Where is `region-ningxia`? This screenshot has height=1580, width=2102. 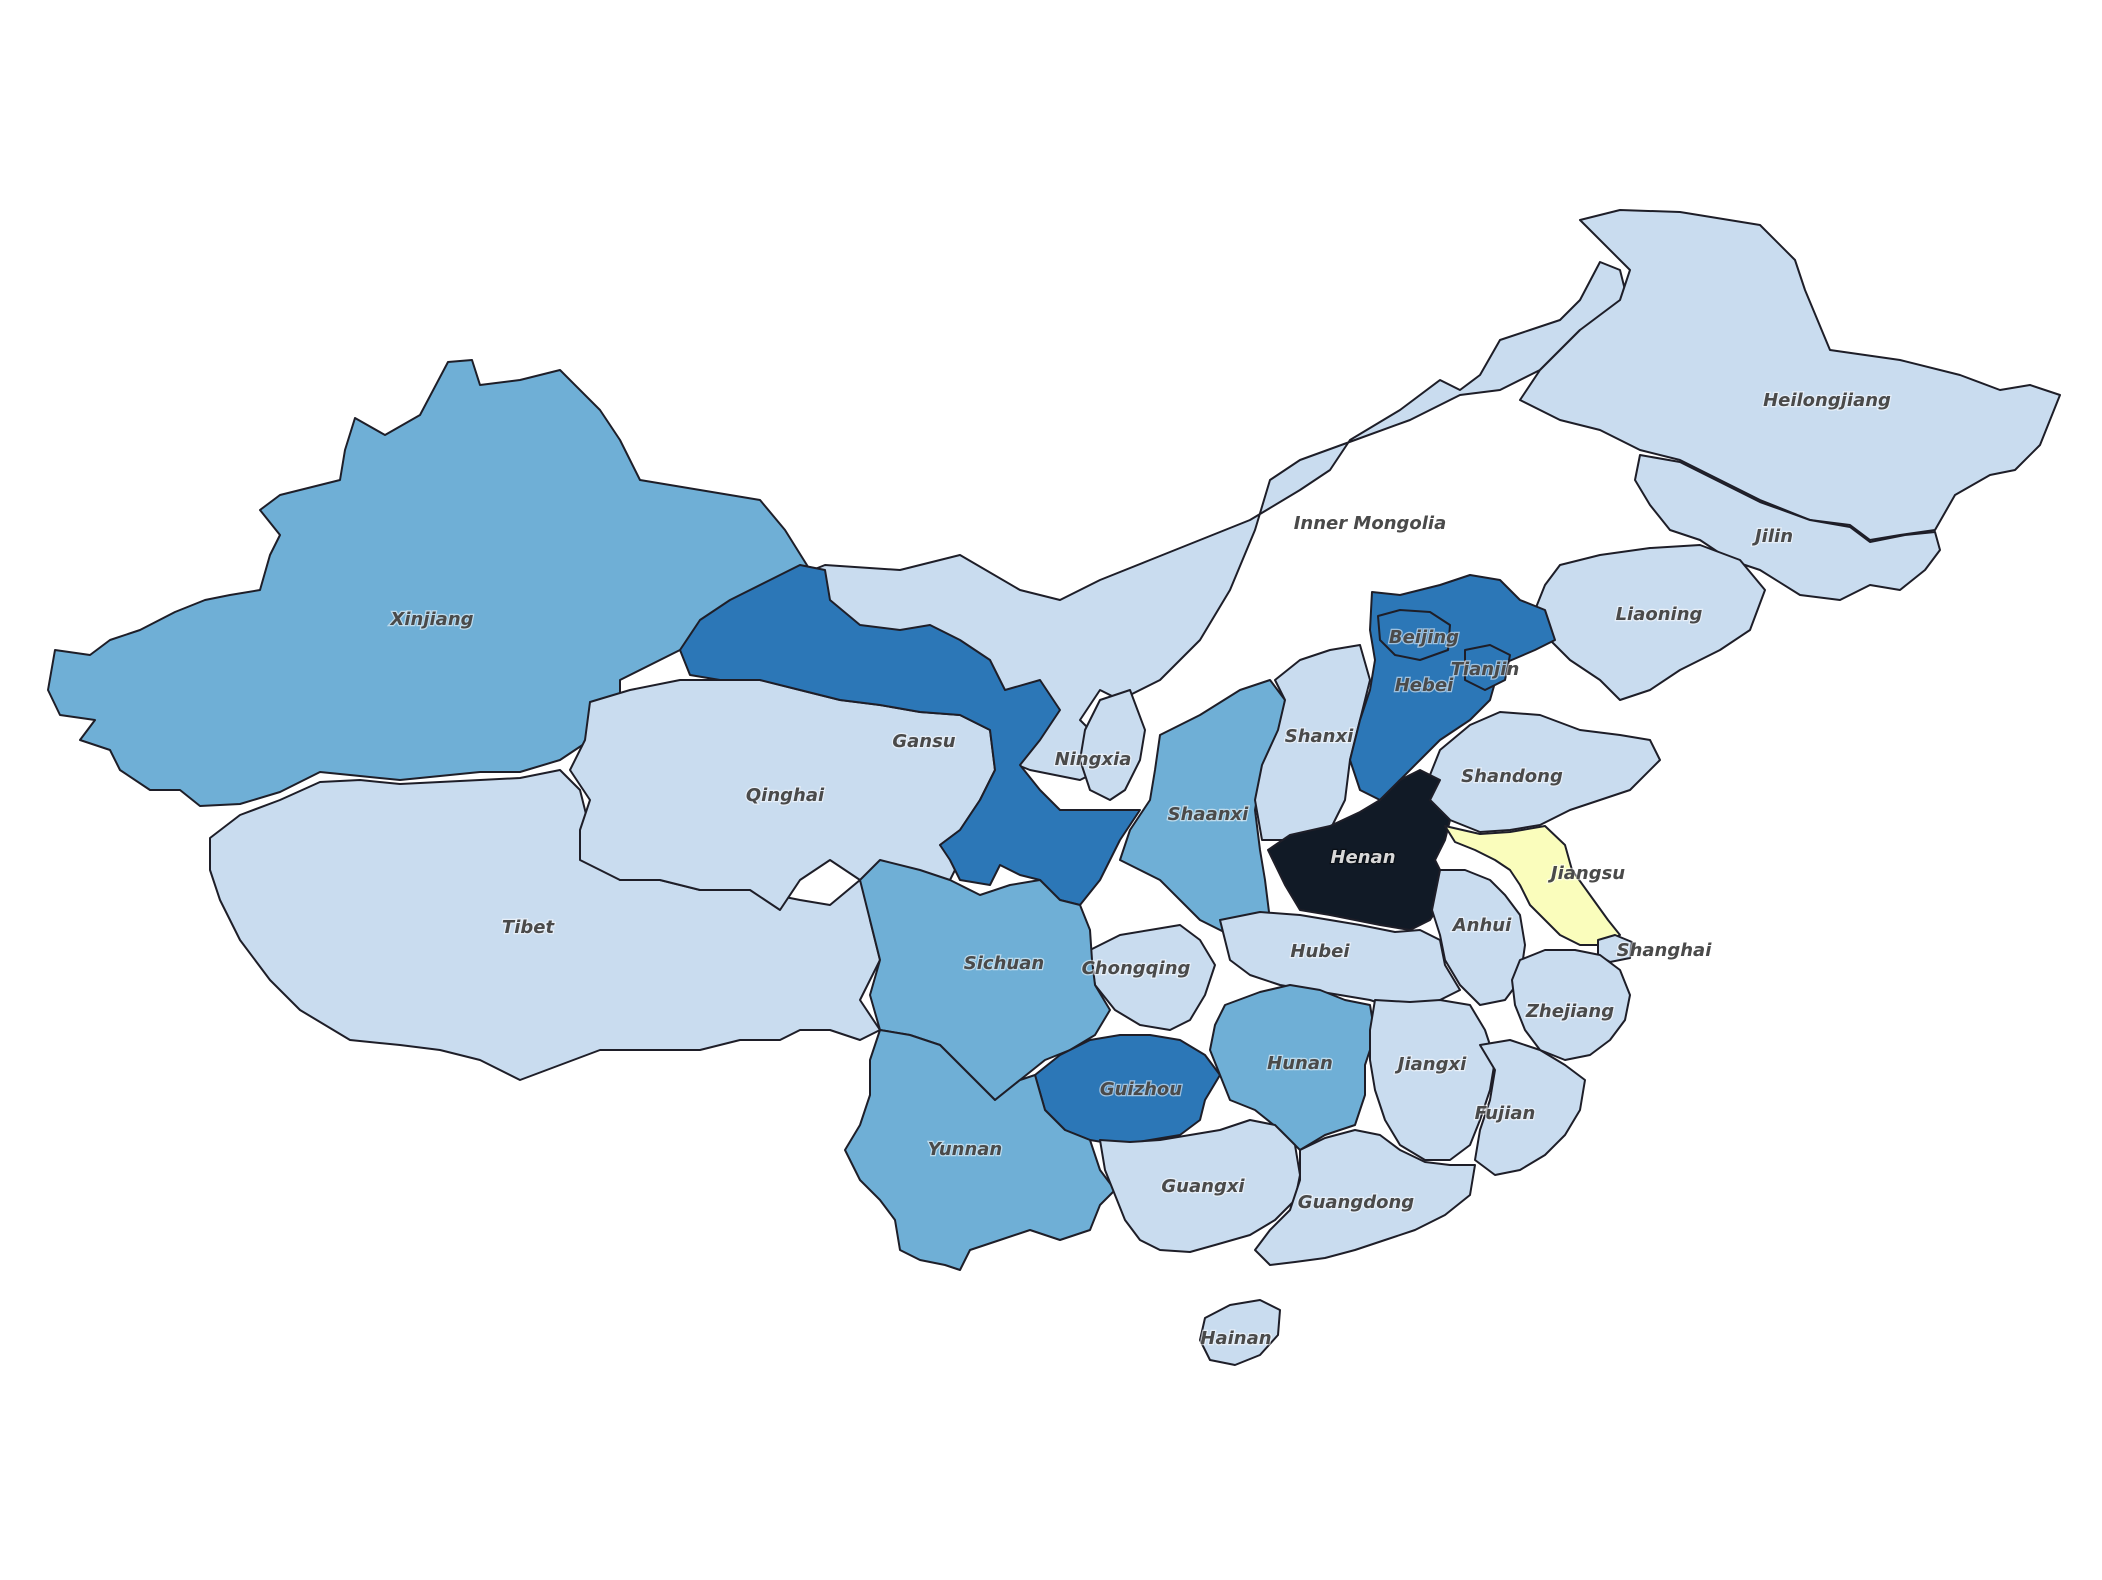
region-ningxia is located at coordinates (1112, 745).